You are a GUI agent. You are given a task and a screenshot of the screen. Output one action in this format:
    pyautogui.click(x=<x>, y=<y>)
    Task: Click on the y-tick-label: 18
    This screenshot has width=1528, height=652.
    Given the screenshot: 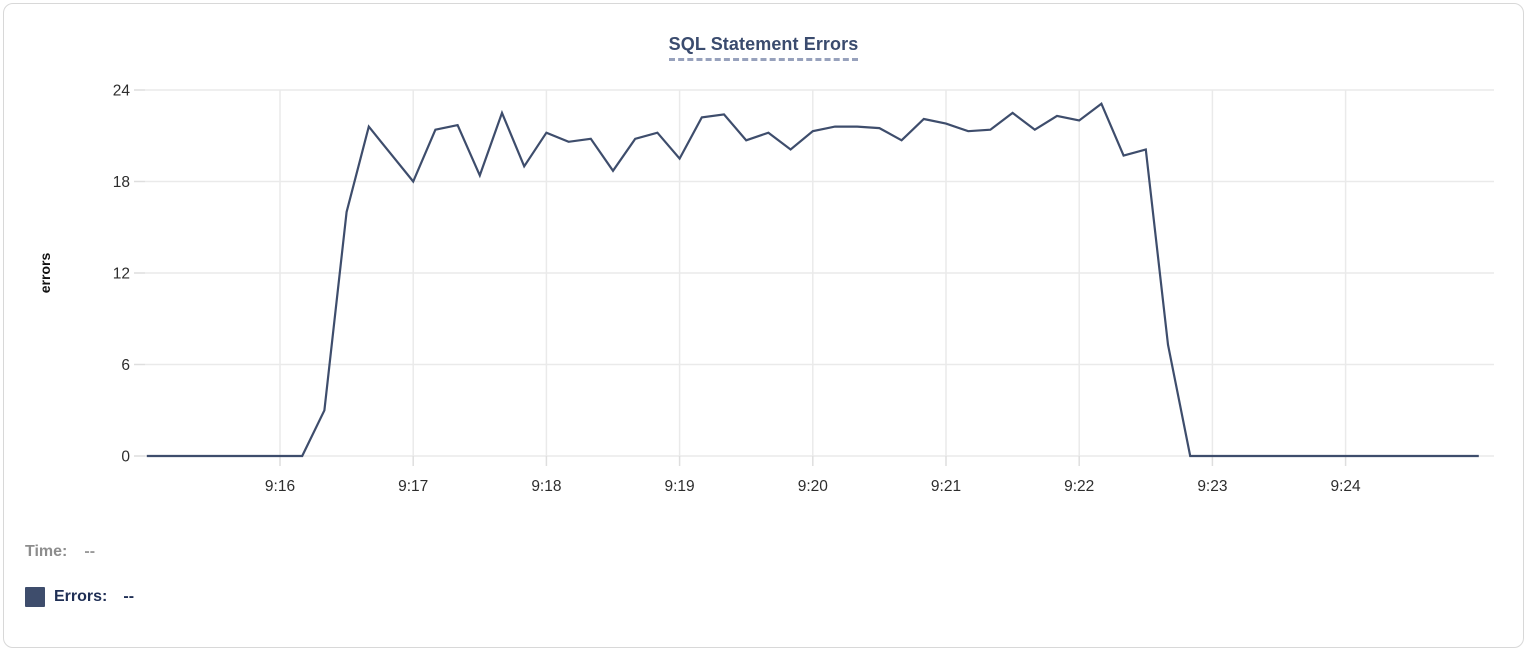 What is the action you would take?
    pyautogui.click(x=121, y=182)
    